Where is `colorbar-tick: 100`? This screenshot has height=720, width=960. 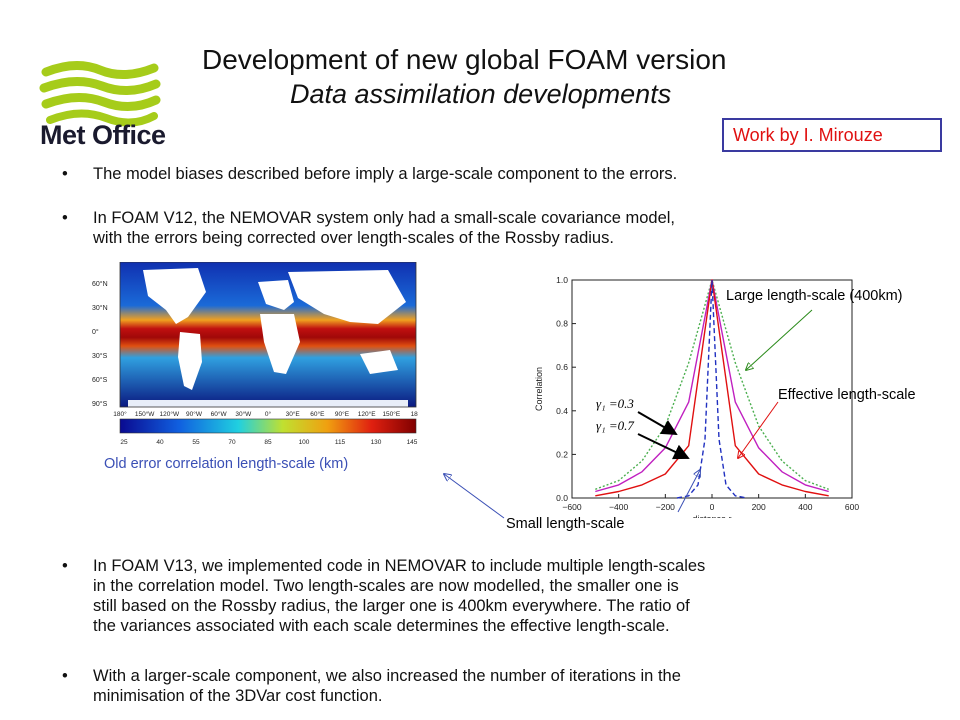 colorbar-tick: 100 is located at coordinates (304, 442).